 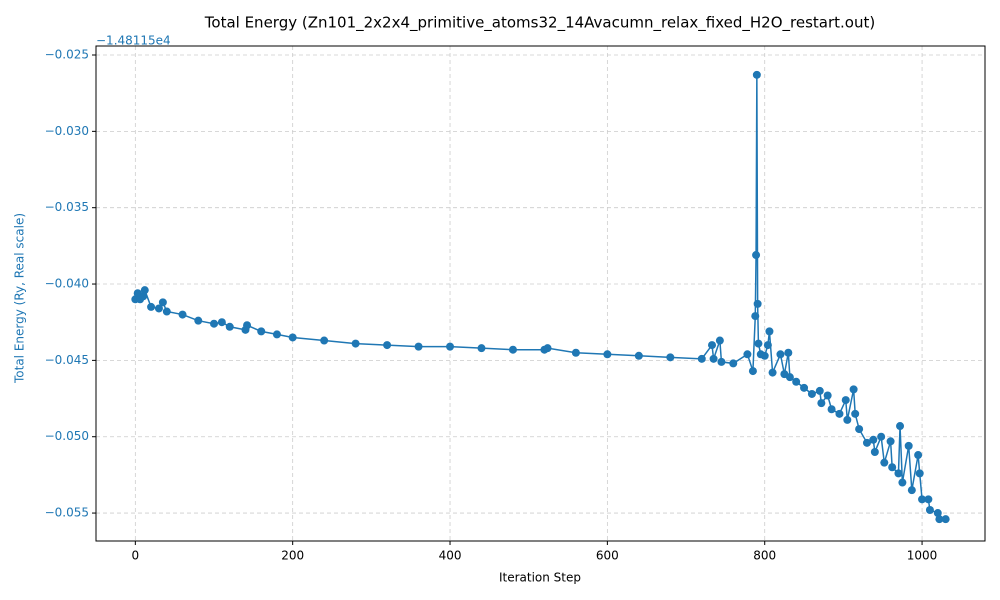 I want to click on x-tick-label: 600, so click(x=607, y=556).